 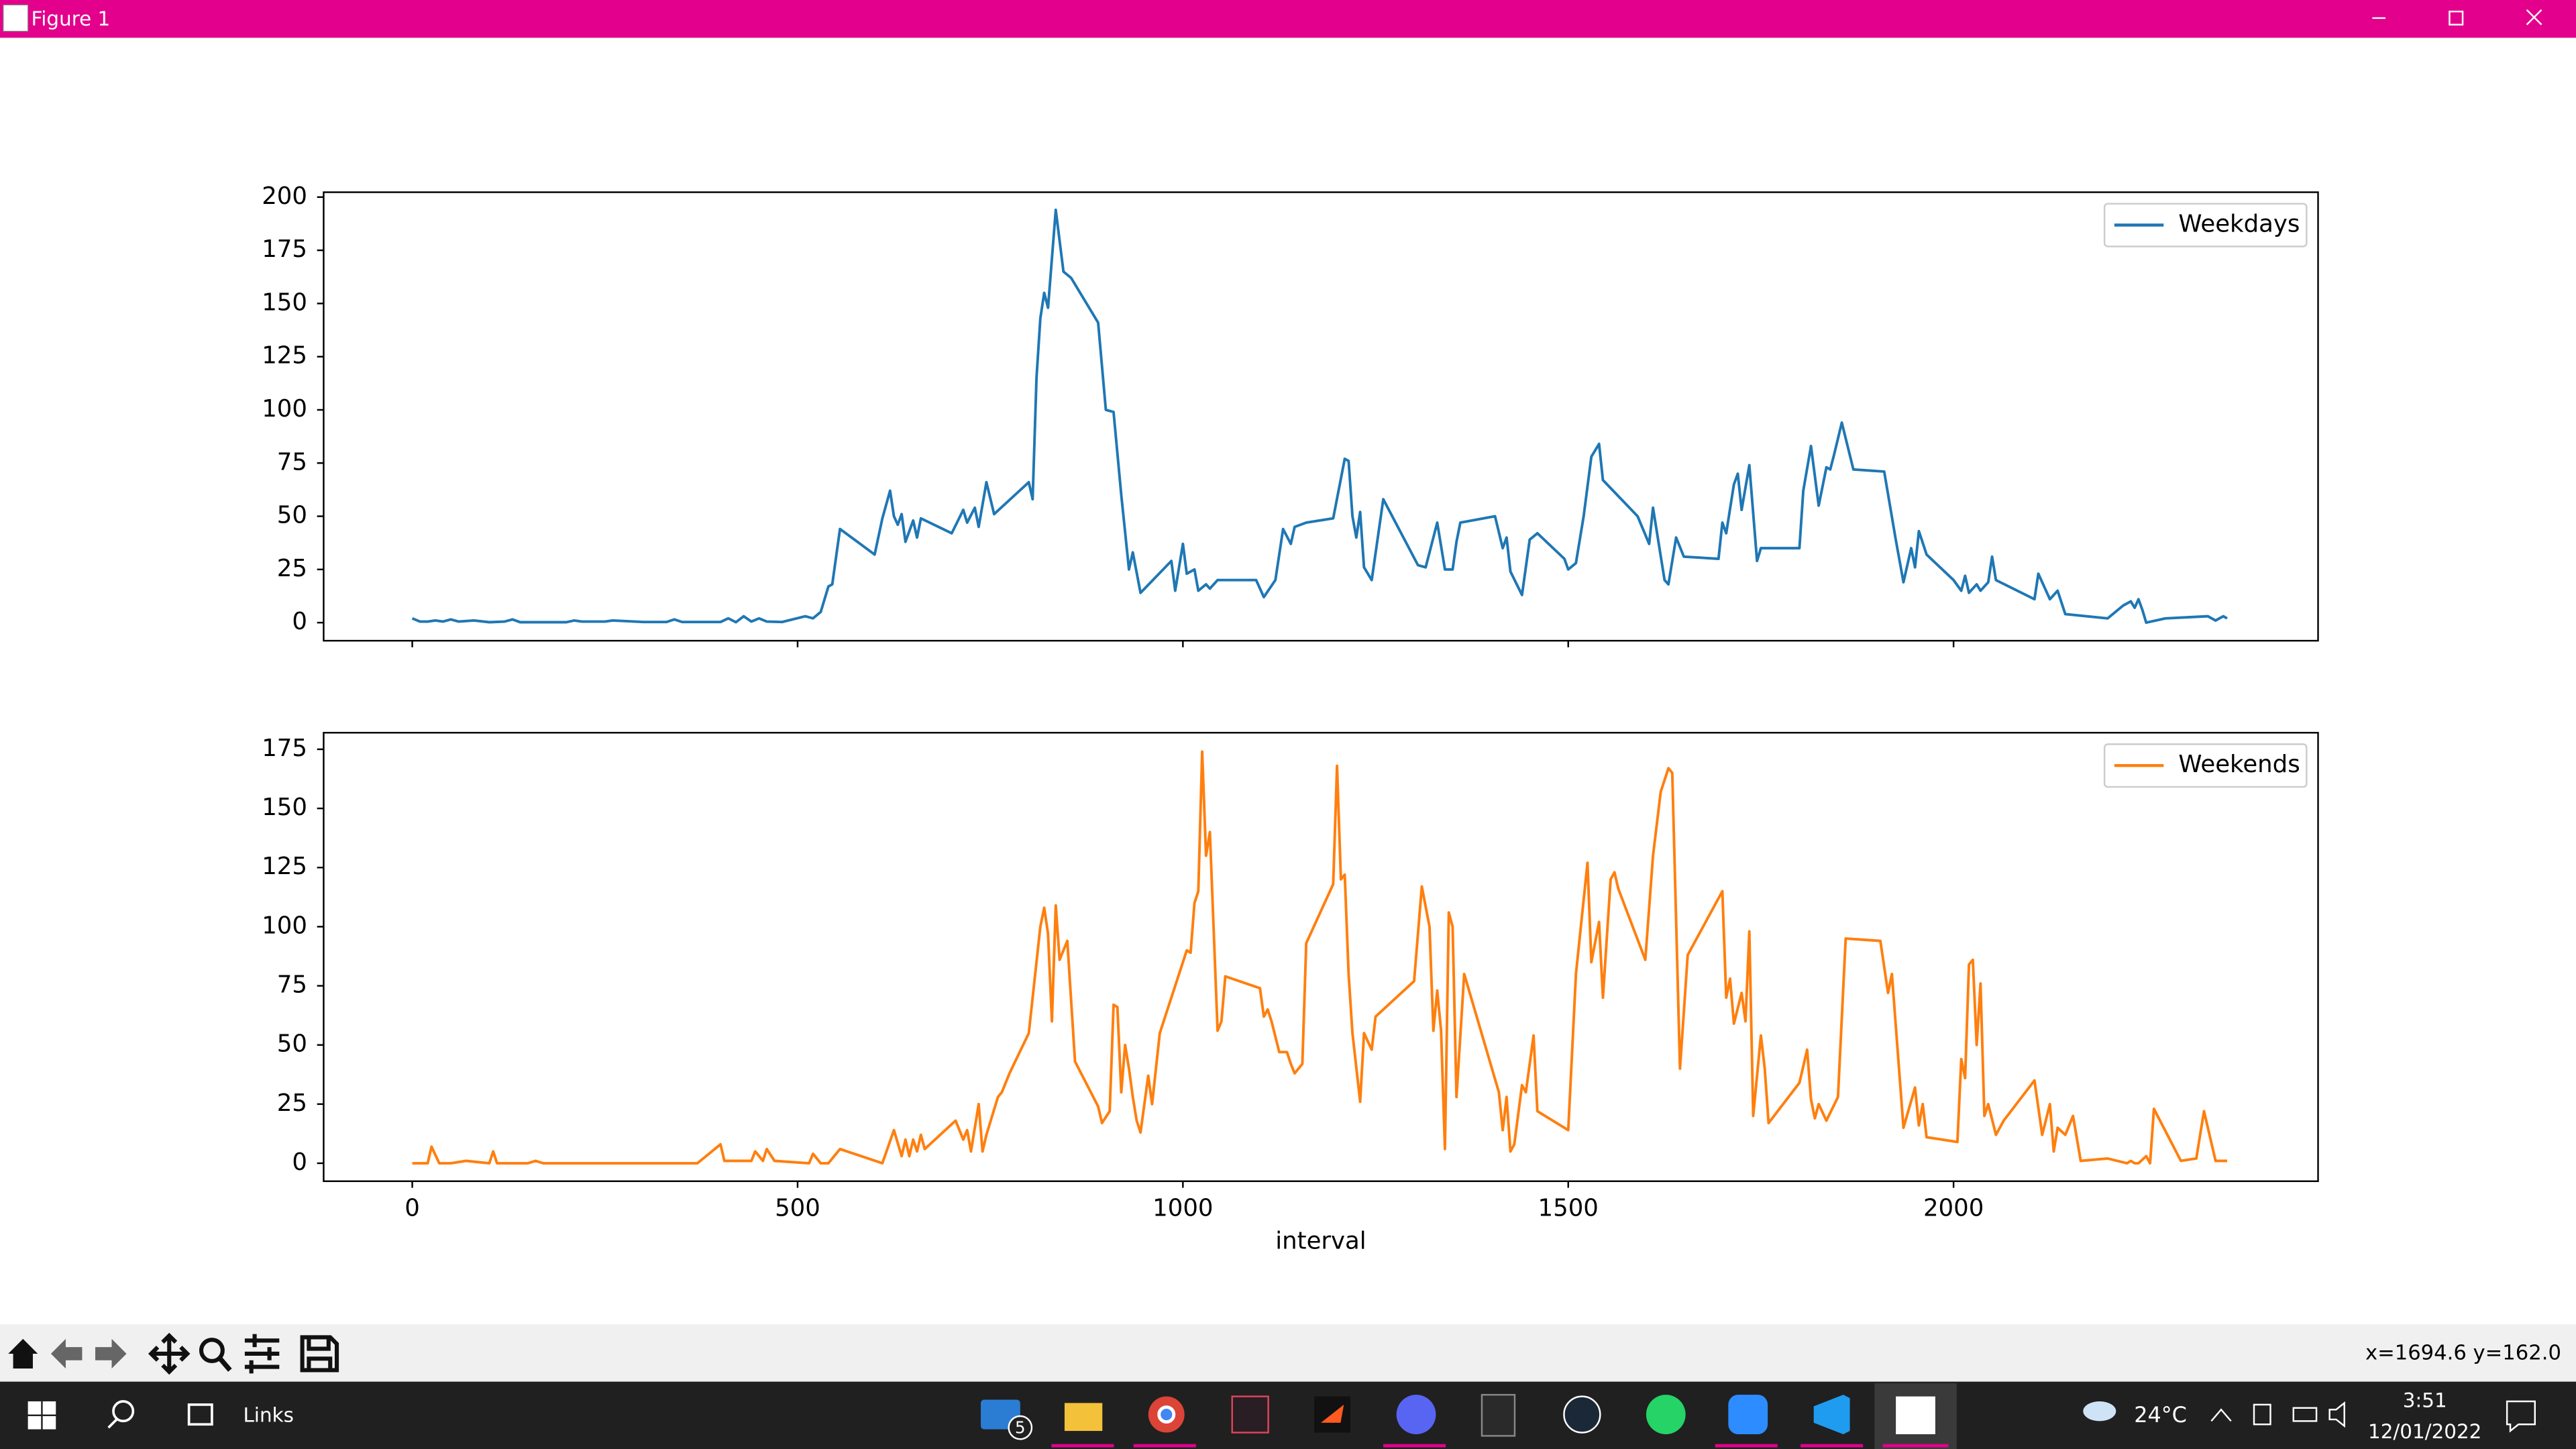 What do you see at coordinates (2425, 1400) in the screenshot?
I see `clock-time: 3:51` at bounding box center [2425, 1400].